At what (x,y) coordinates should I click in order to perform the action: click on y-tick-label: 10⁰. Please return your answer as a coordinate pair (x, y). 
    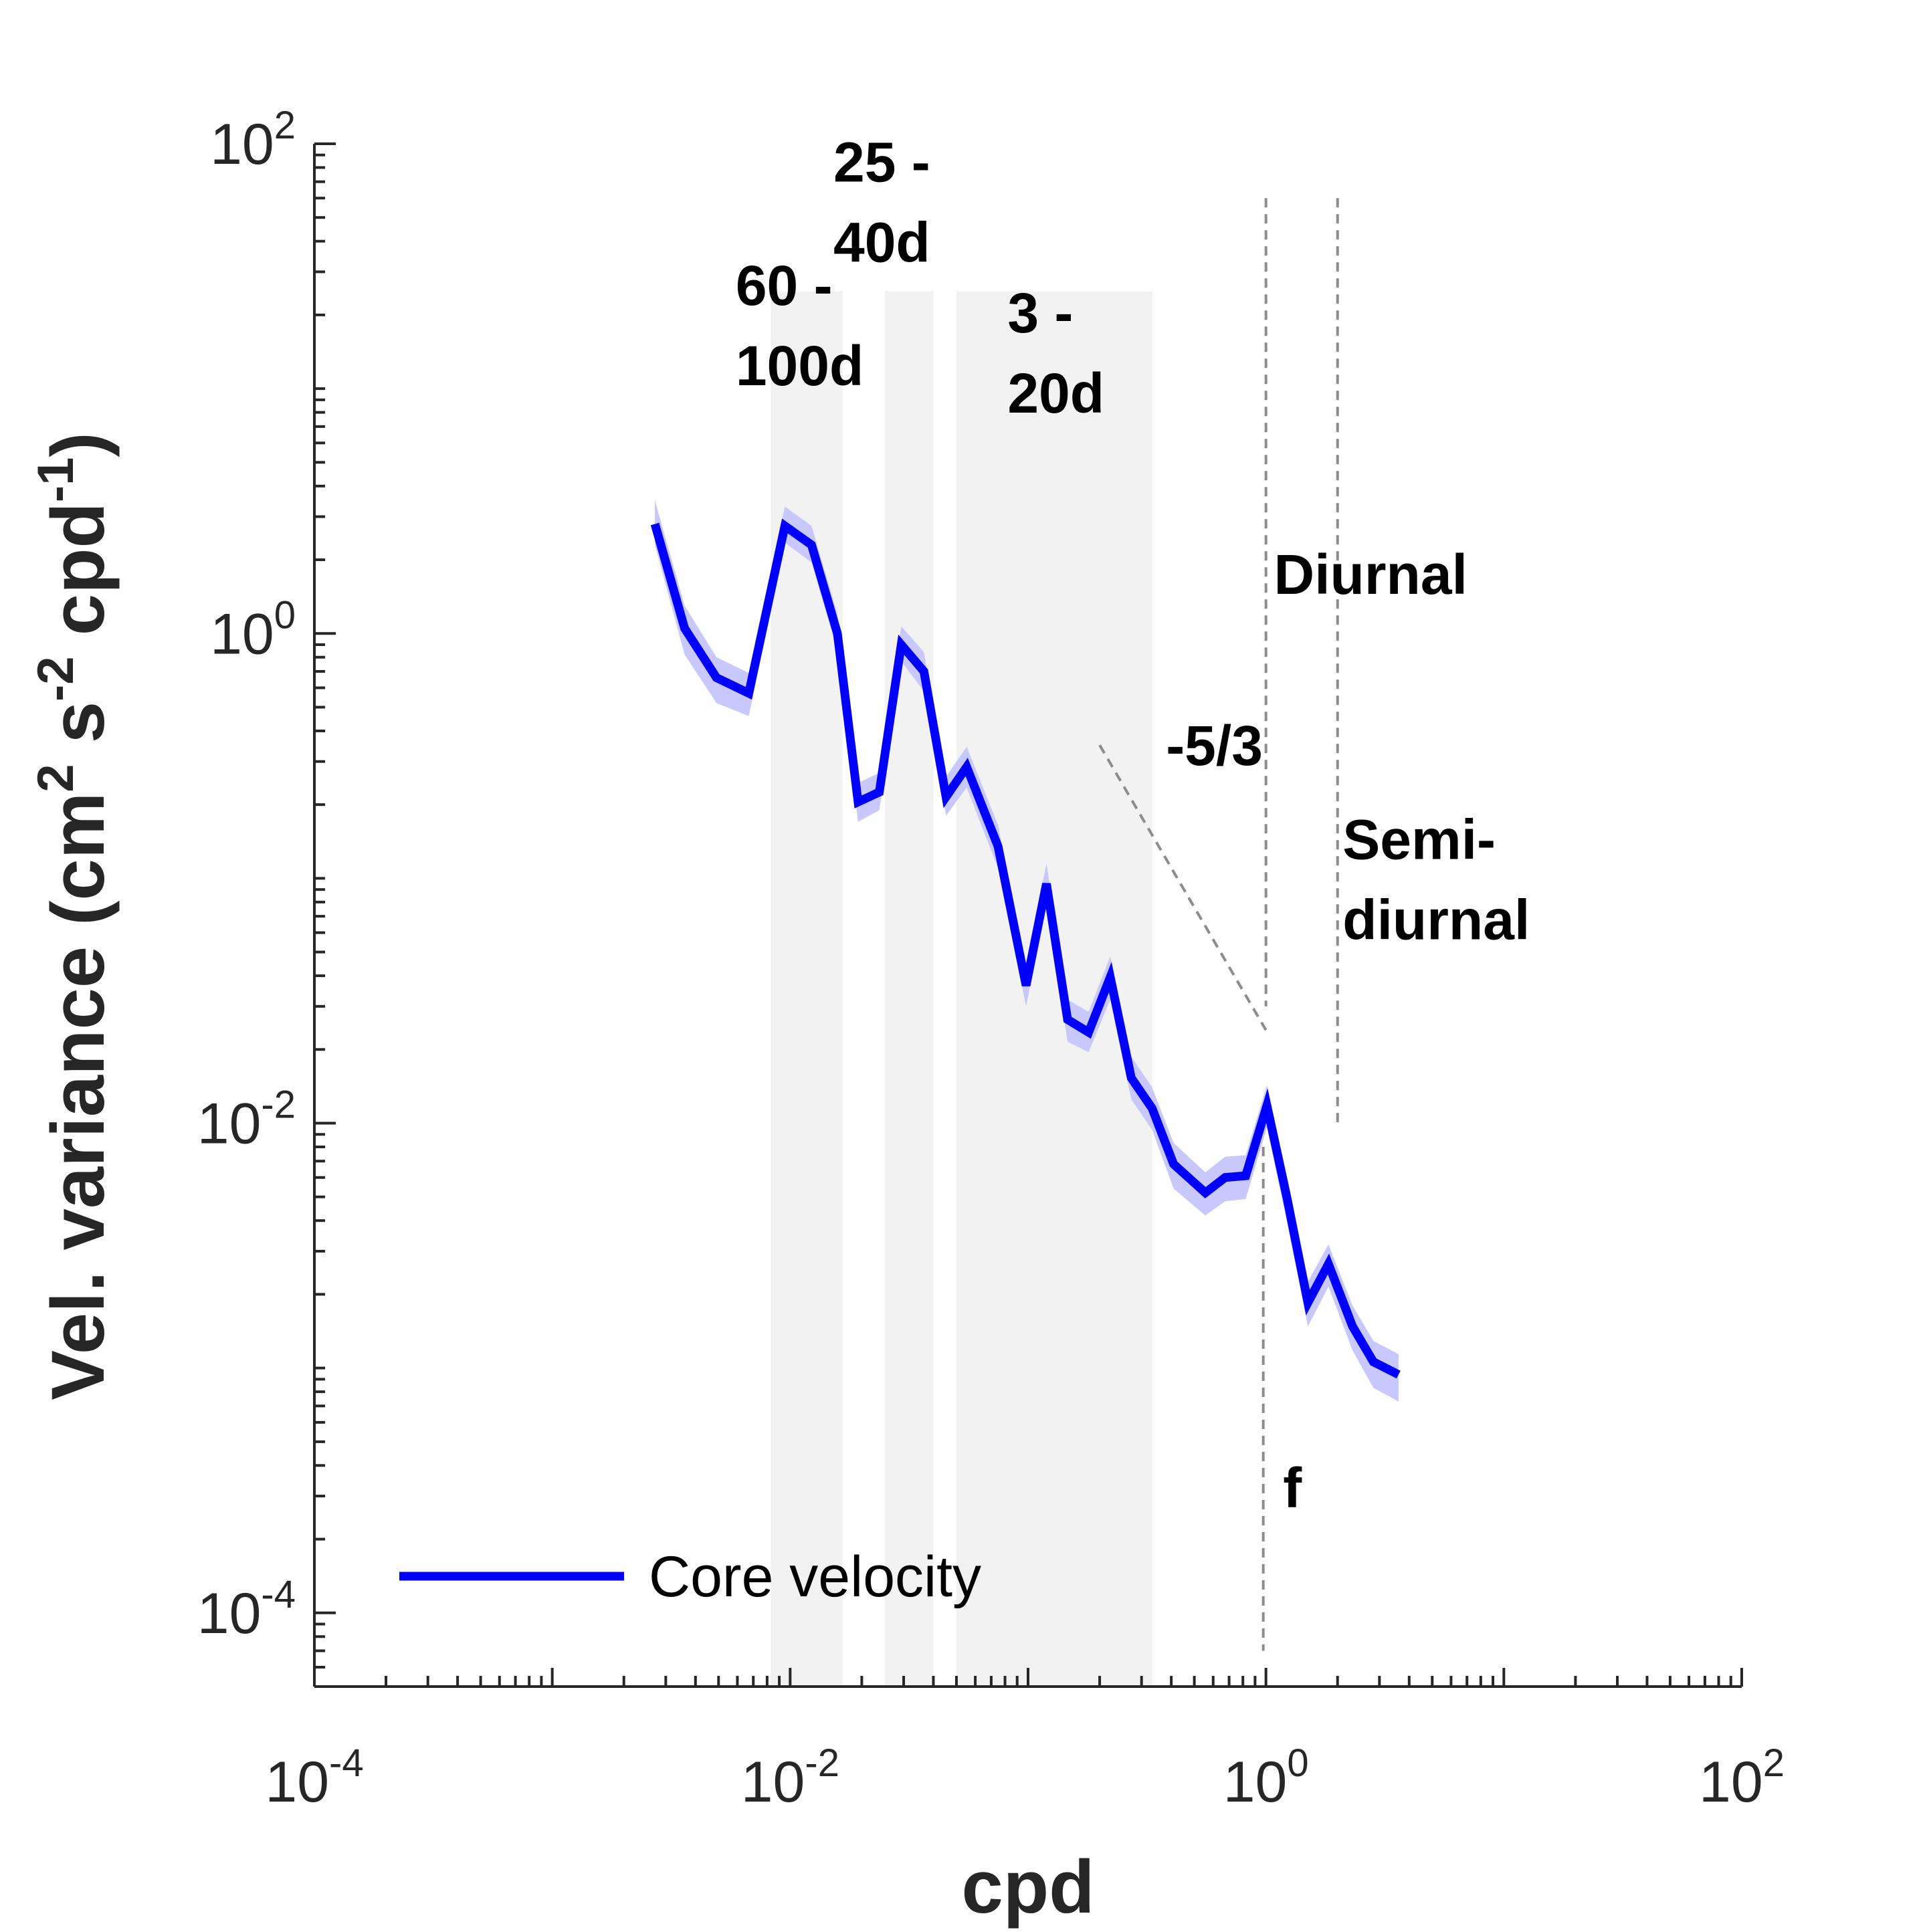
    Looking at the image, I should click on (253, 630).